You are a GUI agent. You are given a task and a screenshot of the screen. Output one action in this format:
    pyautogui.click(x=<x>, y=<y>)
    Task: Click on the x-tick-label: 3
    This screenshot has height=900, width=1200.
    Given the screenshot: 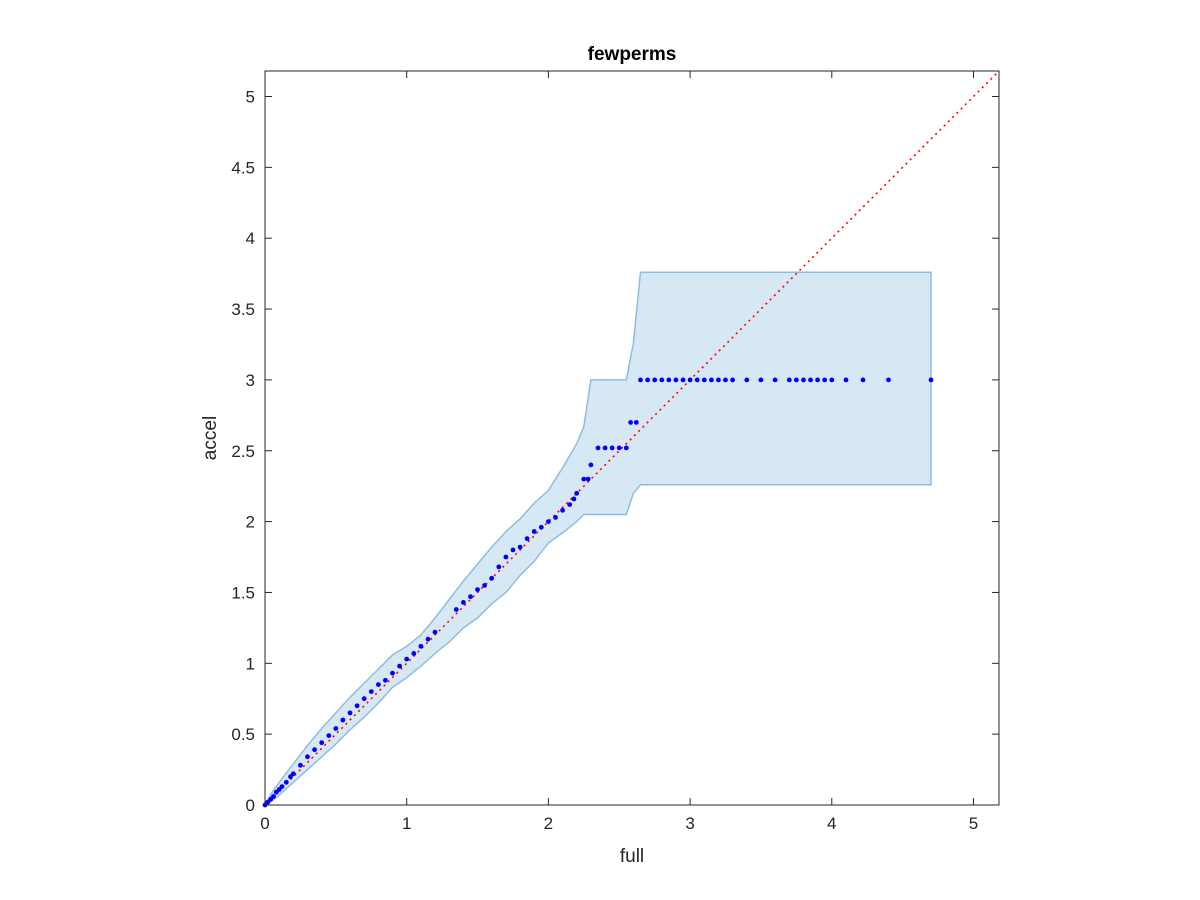 What is the action you would take?
    pyautogui.click(x=689, y=823)
    